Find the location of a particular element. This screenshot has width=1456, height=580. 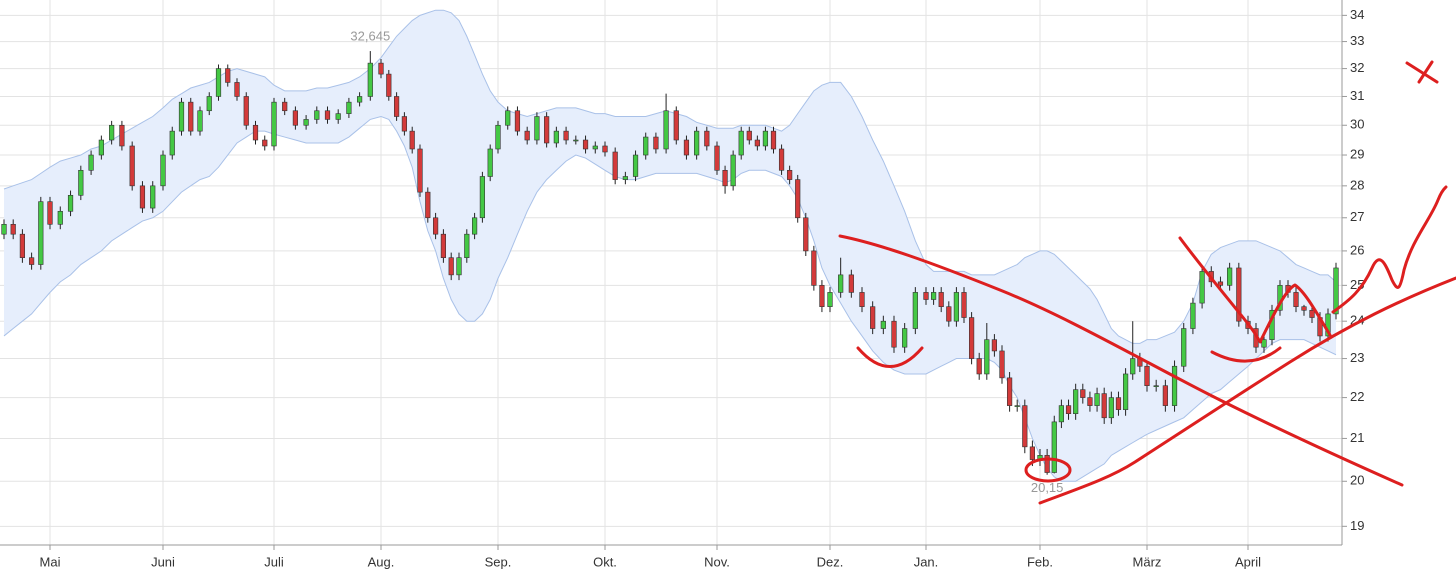

x-tick-label: Okt. is located at coordinates (605, 561).